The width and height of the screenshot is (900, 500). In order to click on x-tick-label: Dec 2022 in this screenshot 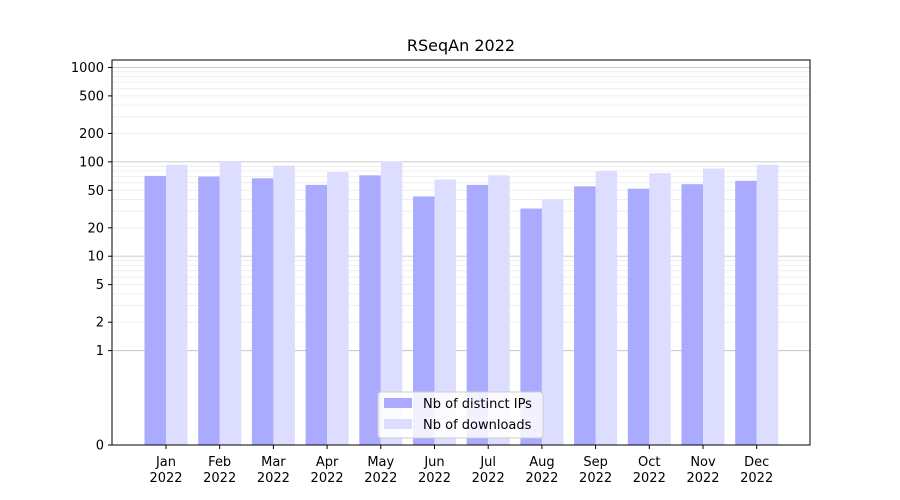, I will do `click(756, 470)`.